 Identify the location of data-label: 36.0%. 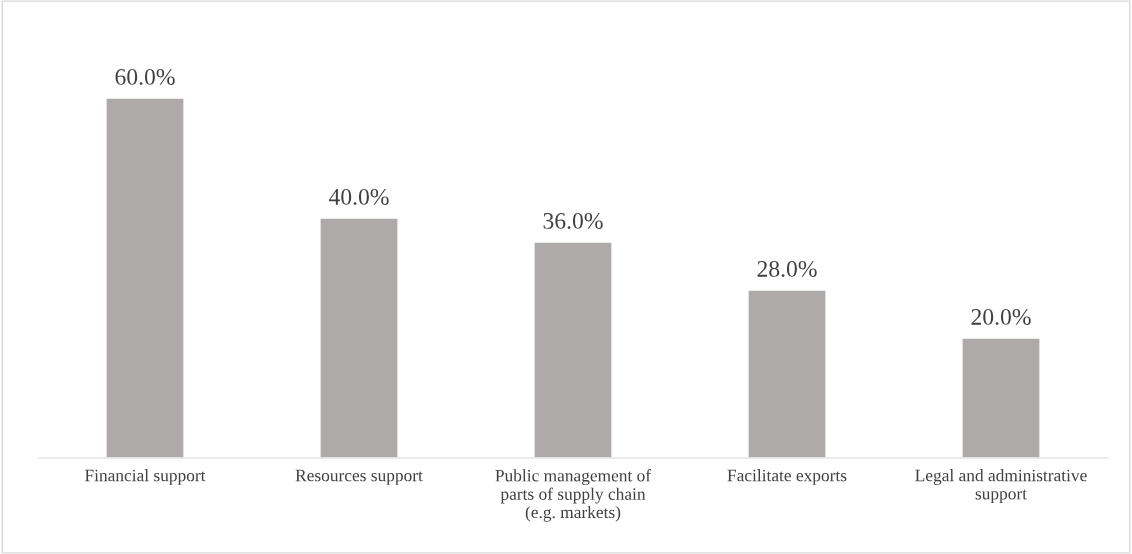
(573, 220).